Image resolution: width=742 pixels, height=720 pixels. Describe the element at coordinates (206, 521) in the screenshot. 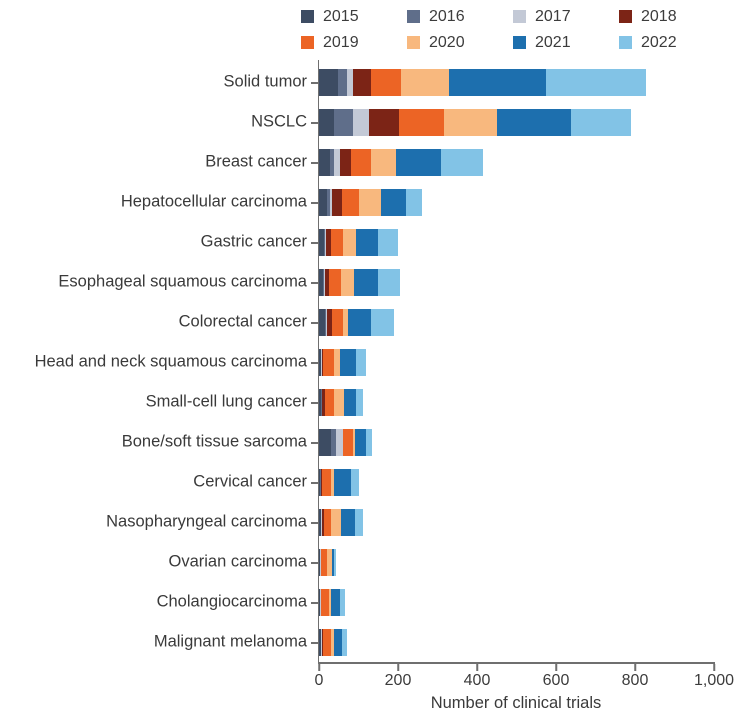

I see `category-label: Nasopharyngeal carcinoma` at that location.